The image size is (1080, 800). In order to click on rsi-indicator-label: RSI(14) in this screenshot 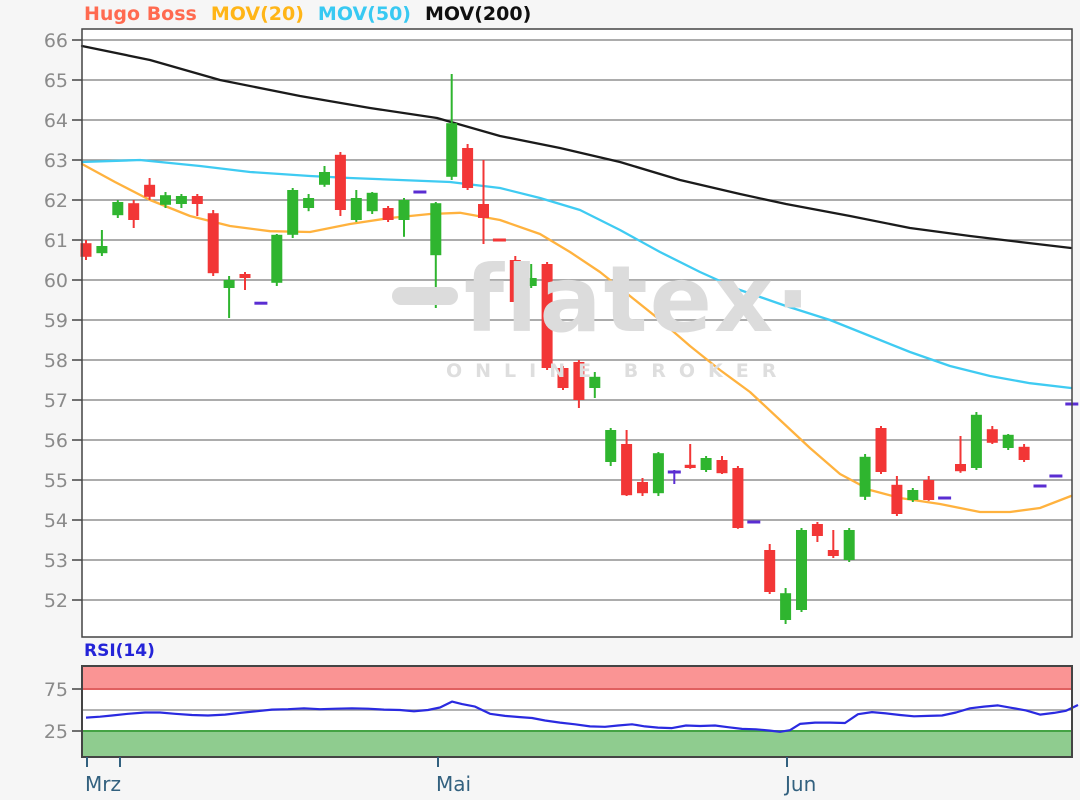, I will do `click(119, 651)`.